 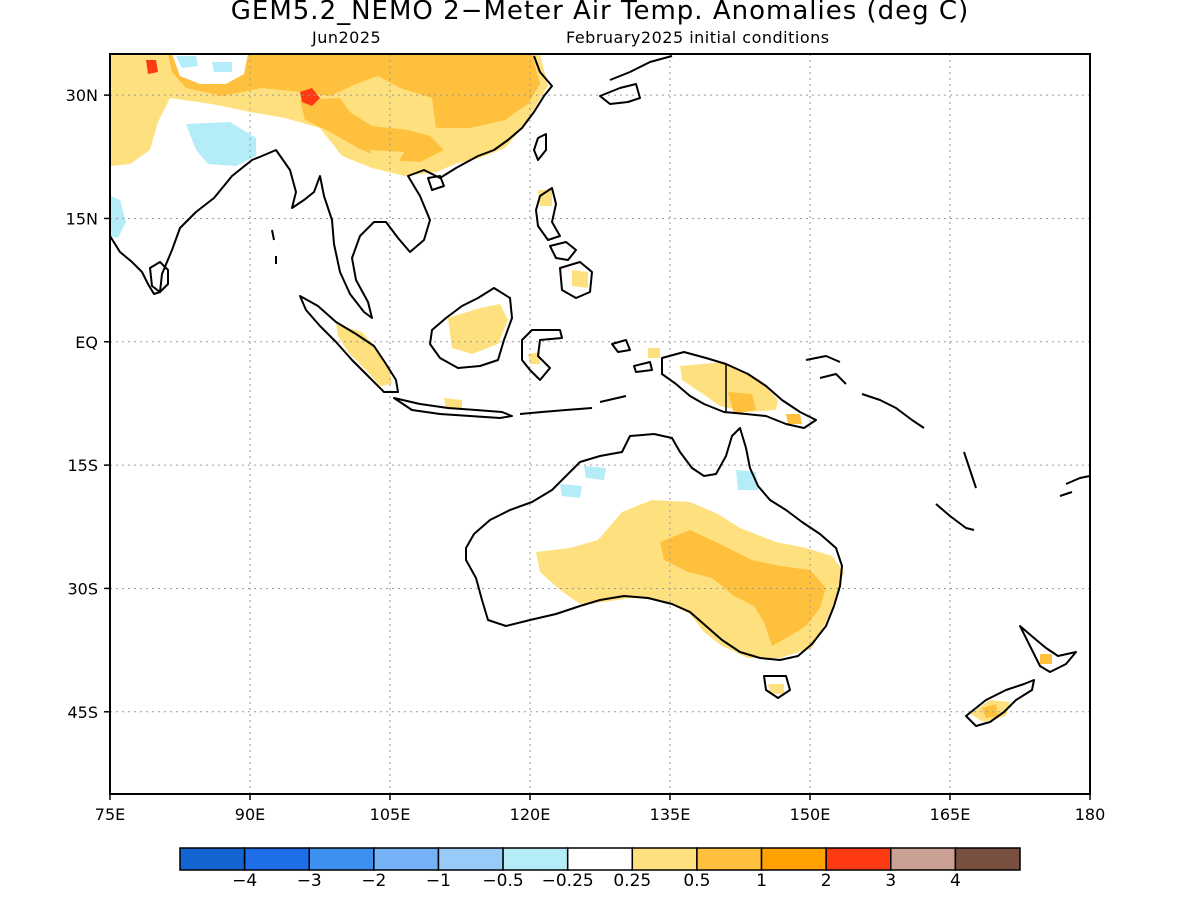 What do you see at coordinates (82, 95) in the screenshot?
I see `lat-tick-label-0: 30N` at bounding box center [82, 95].